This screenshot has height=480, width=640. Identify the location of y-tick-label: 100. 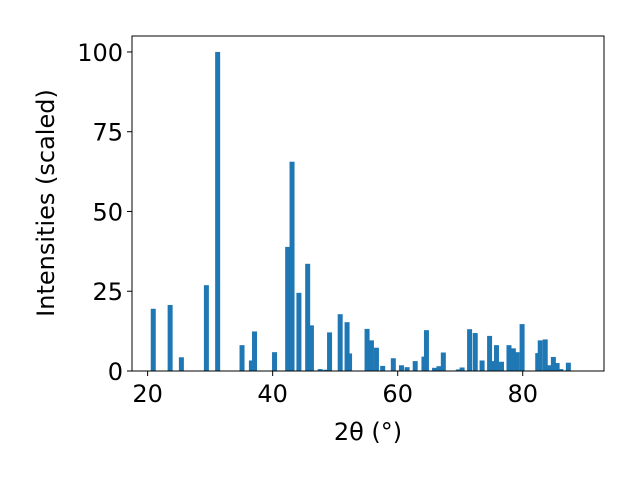
(100, 53).